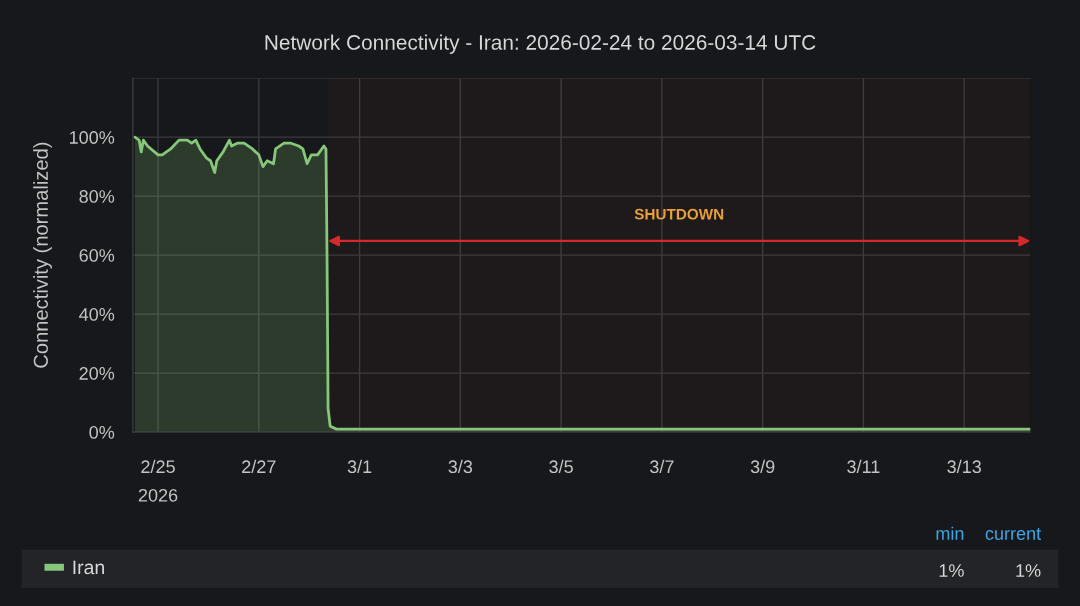 The height and width of the screenshot is (606, 1080). What do you see at coordinates (97, 314) in the screenshot?
I see `y-tick-label: 40%` at bounding box center [97, 314].